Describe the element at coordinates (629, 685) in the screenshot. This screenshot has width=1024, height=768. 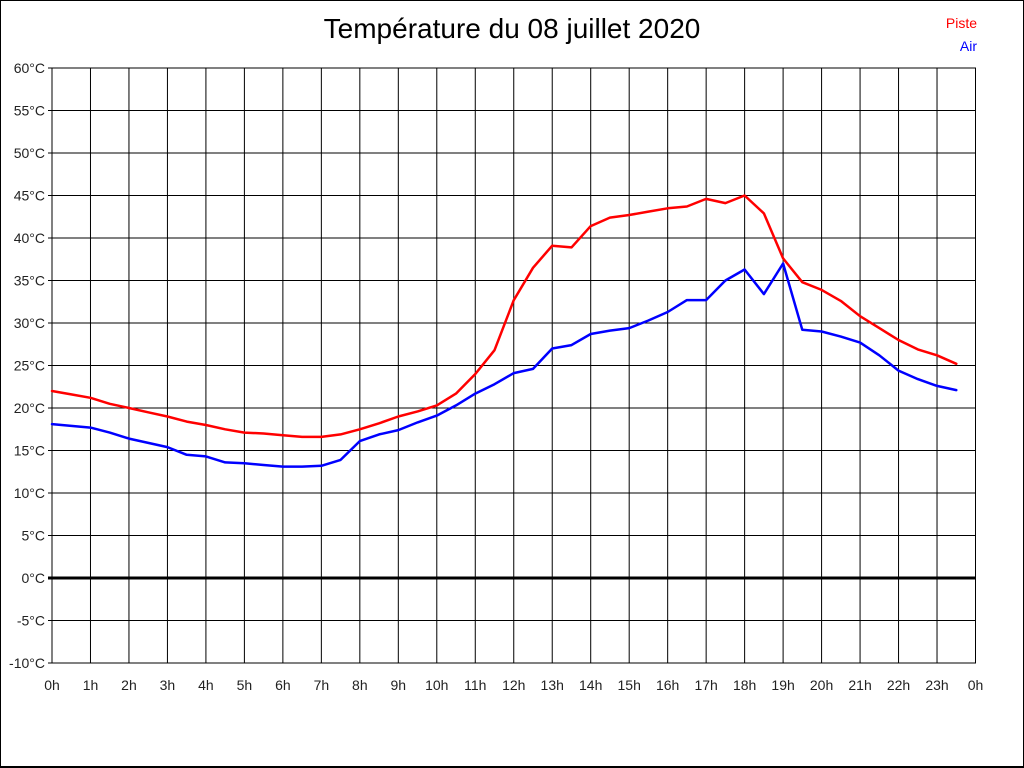
I see `x-tick-label: 15h` at that location.